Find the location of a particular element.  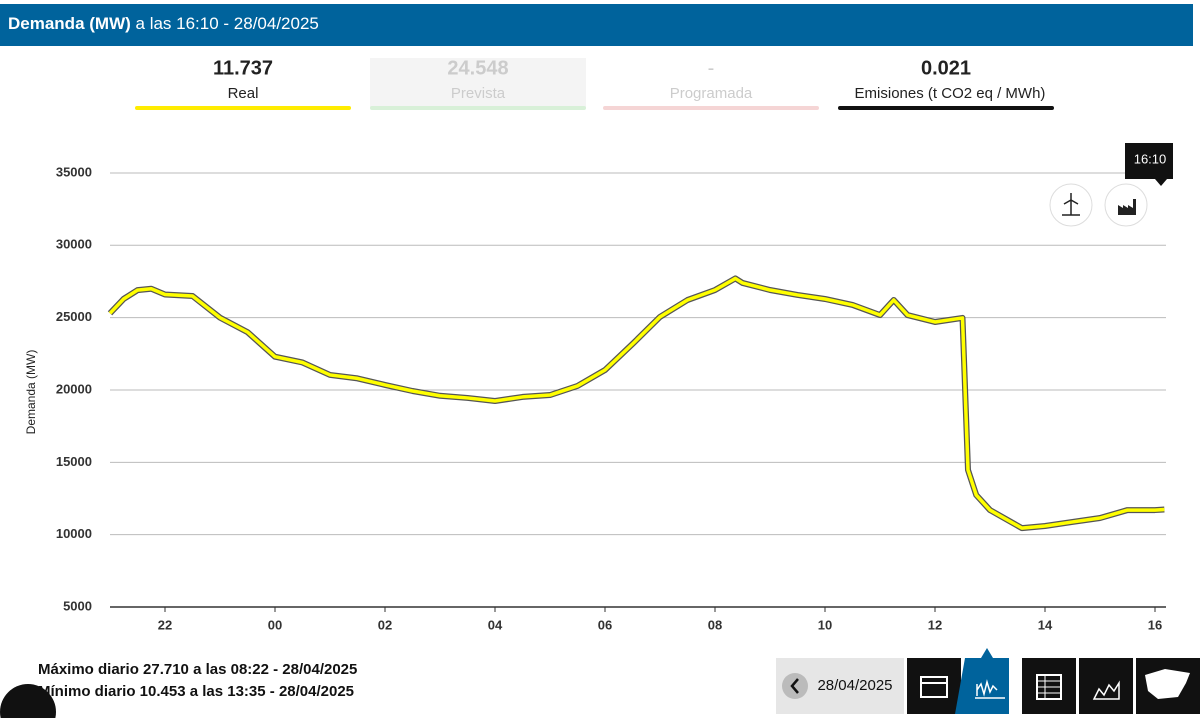

factory-button is located at coordinates (1126, 205).